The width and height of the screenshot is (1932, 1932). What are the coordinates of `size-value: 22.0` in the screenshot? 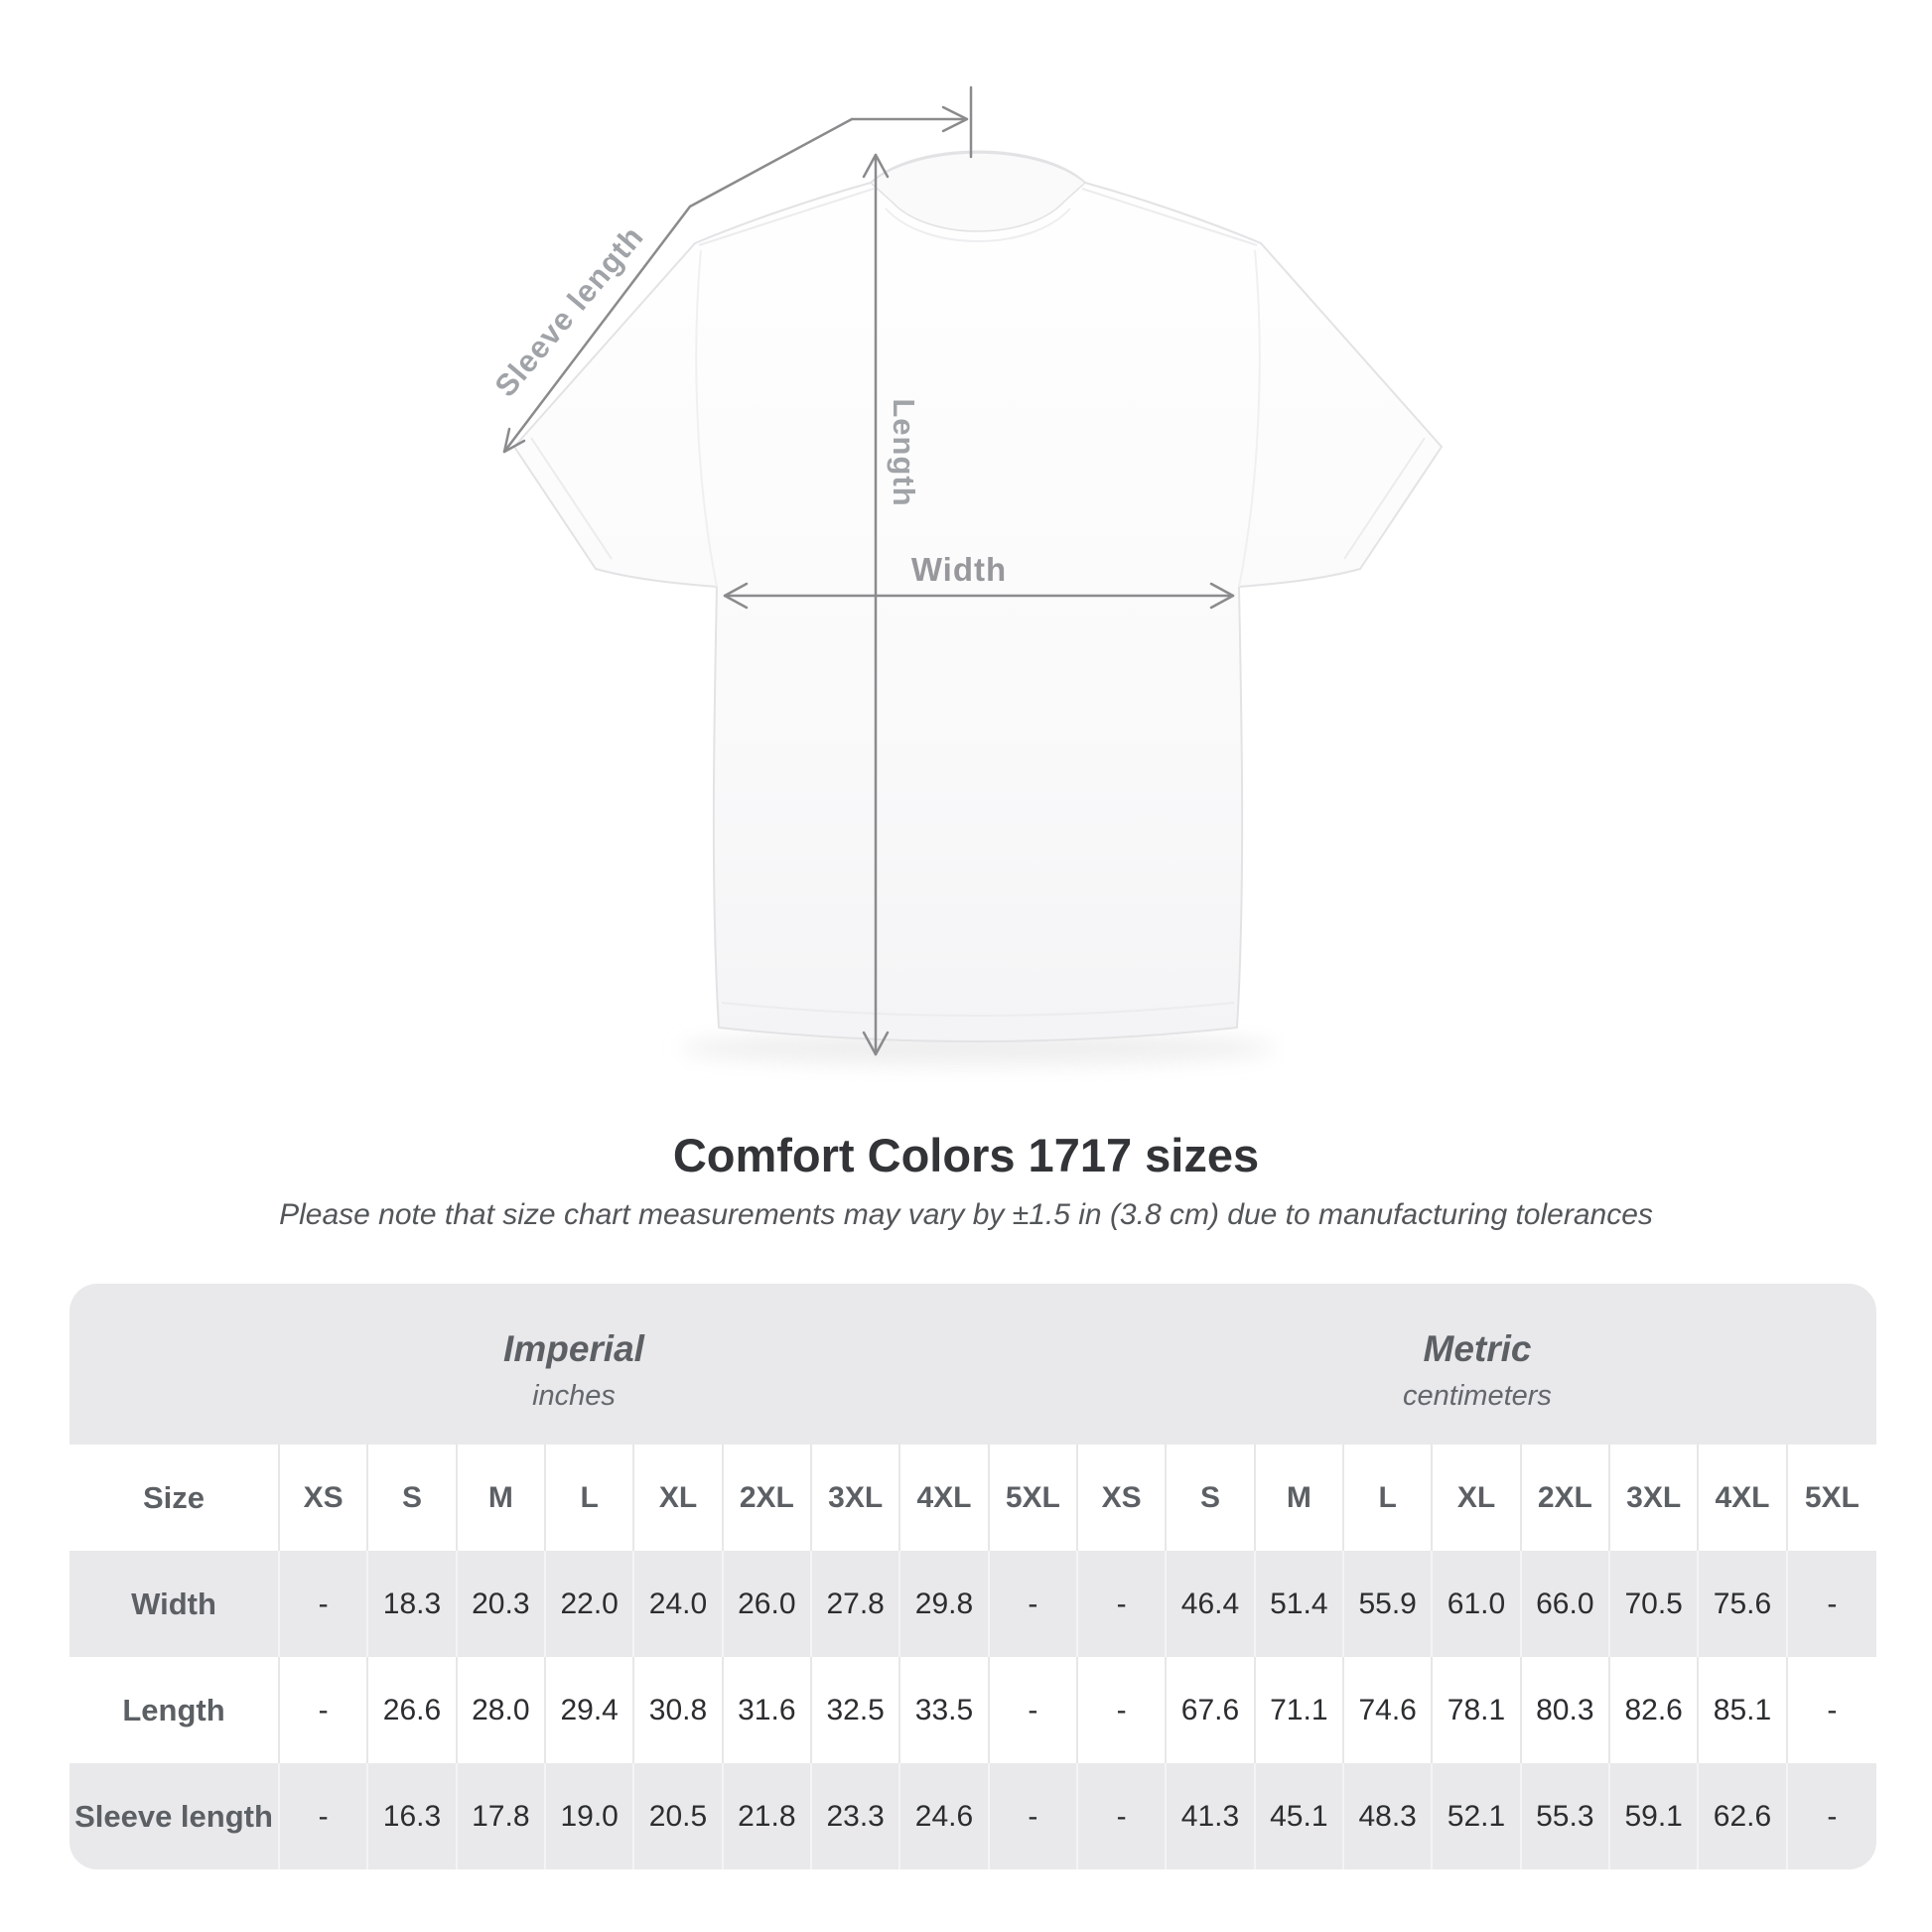 It's located at (590, 1604).